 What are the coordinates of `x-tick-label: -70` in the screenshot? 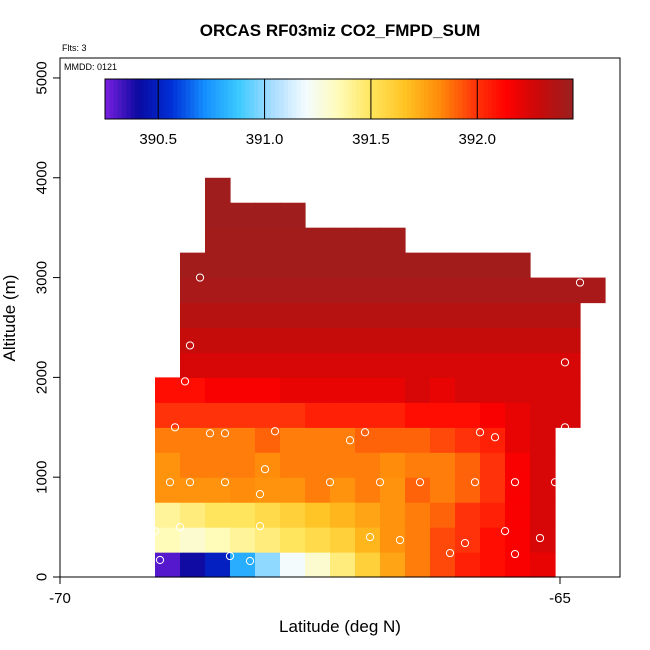 It's located at (60, 598).